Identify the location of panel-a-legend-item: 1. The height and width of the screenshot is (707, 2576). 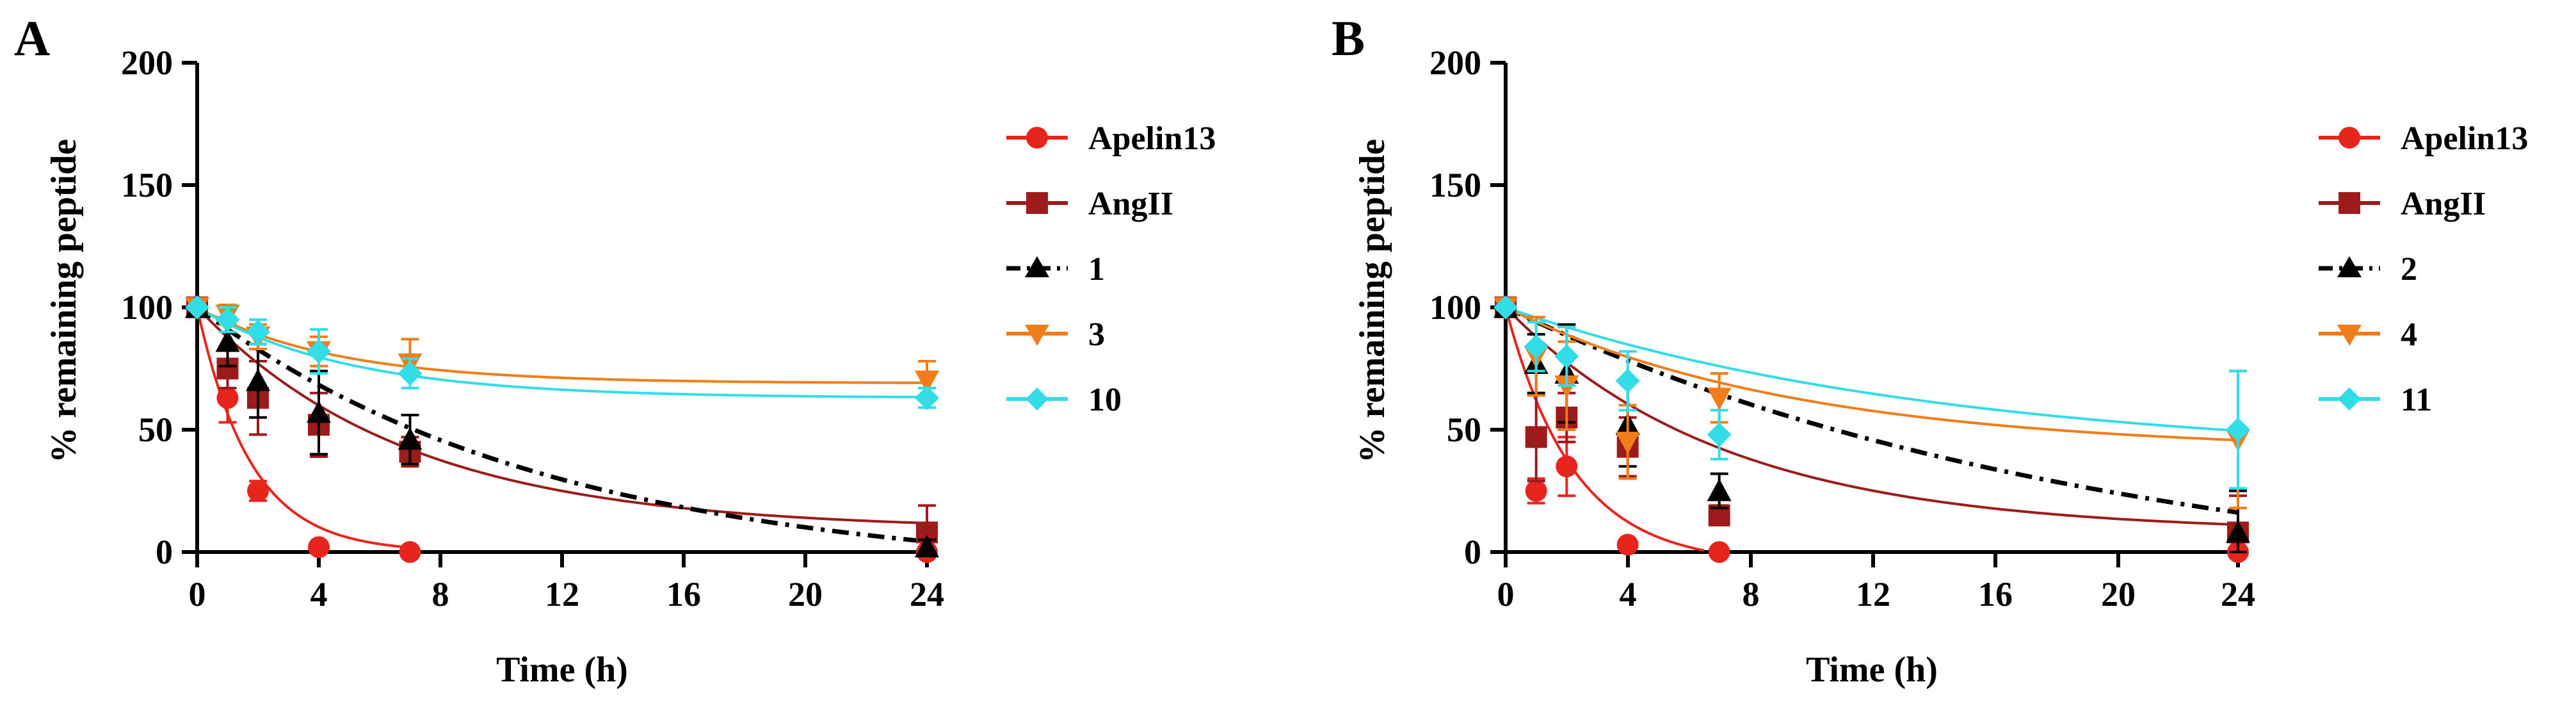
(1055, 269).